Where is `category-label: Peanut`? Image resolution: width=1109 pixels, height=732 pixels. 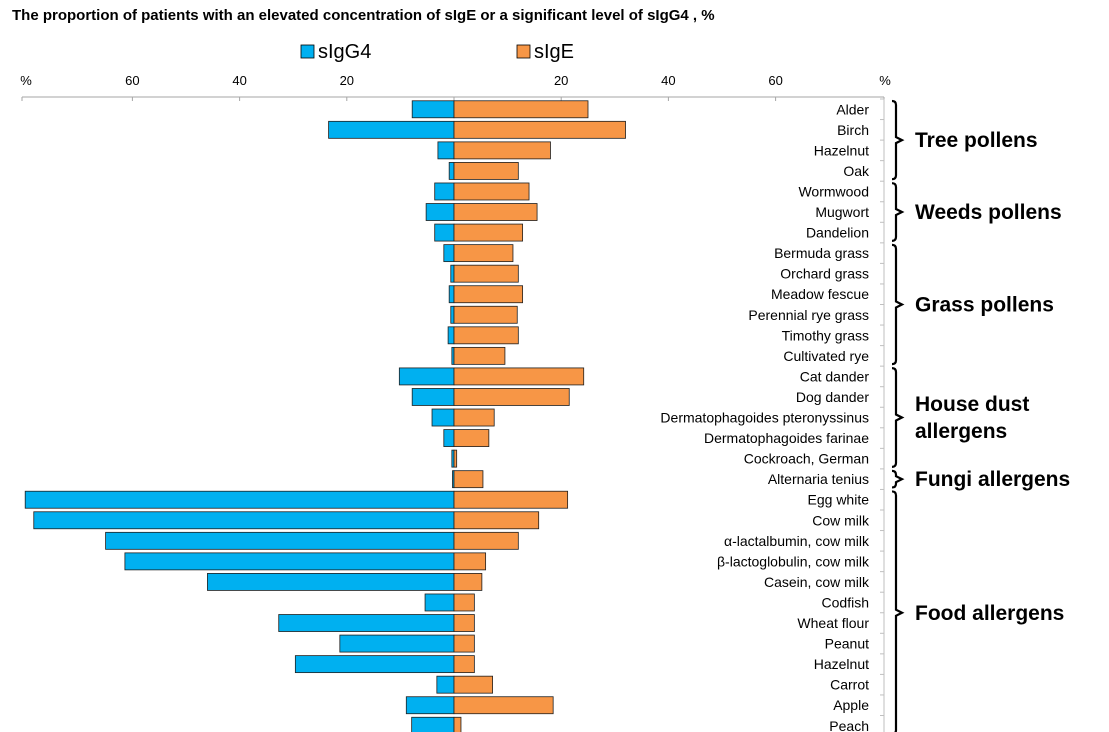 category-label: Peanut is located at coordinates (847, 644).